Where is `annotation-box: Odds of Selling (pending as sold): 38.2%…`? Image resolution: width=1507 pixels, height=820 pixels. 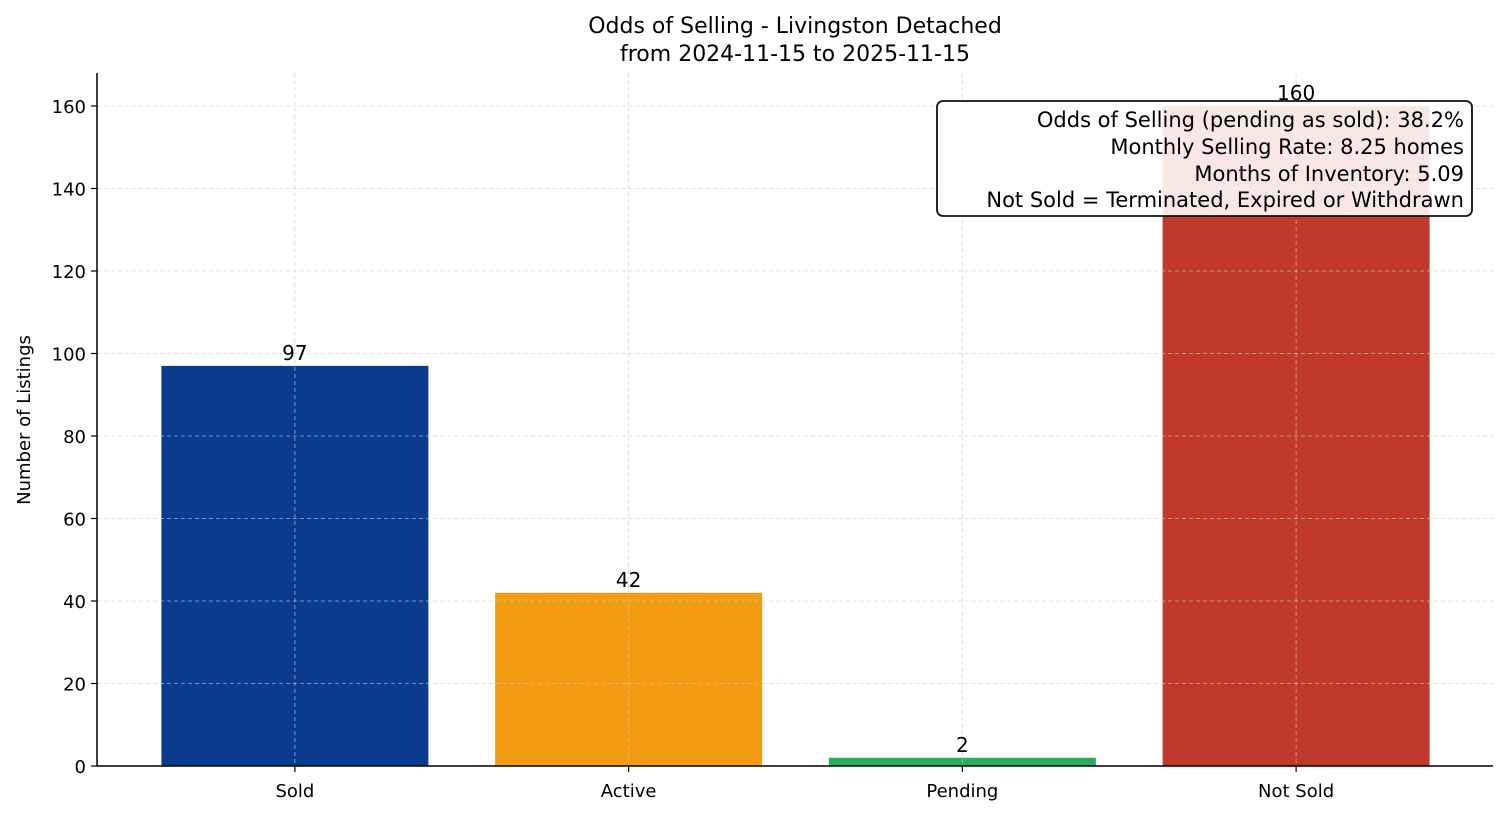
annotation-box: Odds of Selling (pending as sold): 38.2%… is located at coordinates (1204, 158).